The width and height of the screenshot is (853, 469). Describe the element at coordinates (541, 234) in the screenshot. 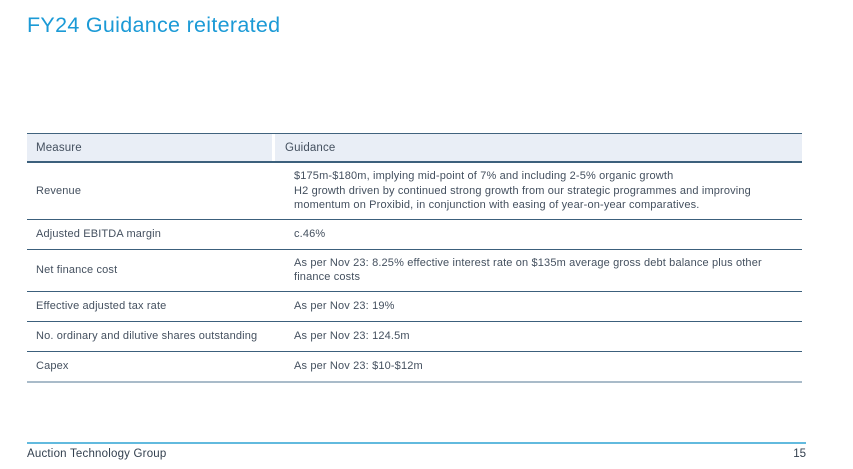

I see `guidance-cell: c.46%` at that location.